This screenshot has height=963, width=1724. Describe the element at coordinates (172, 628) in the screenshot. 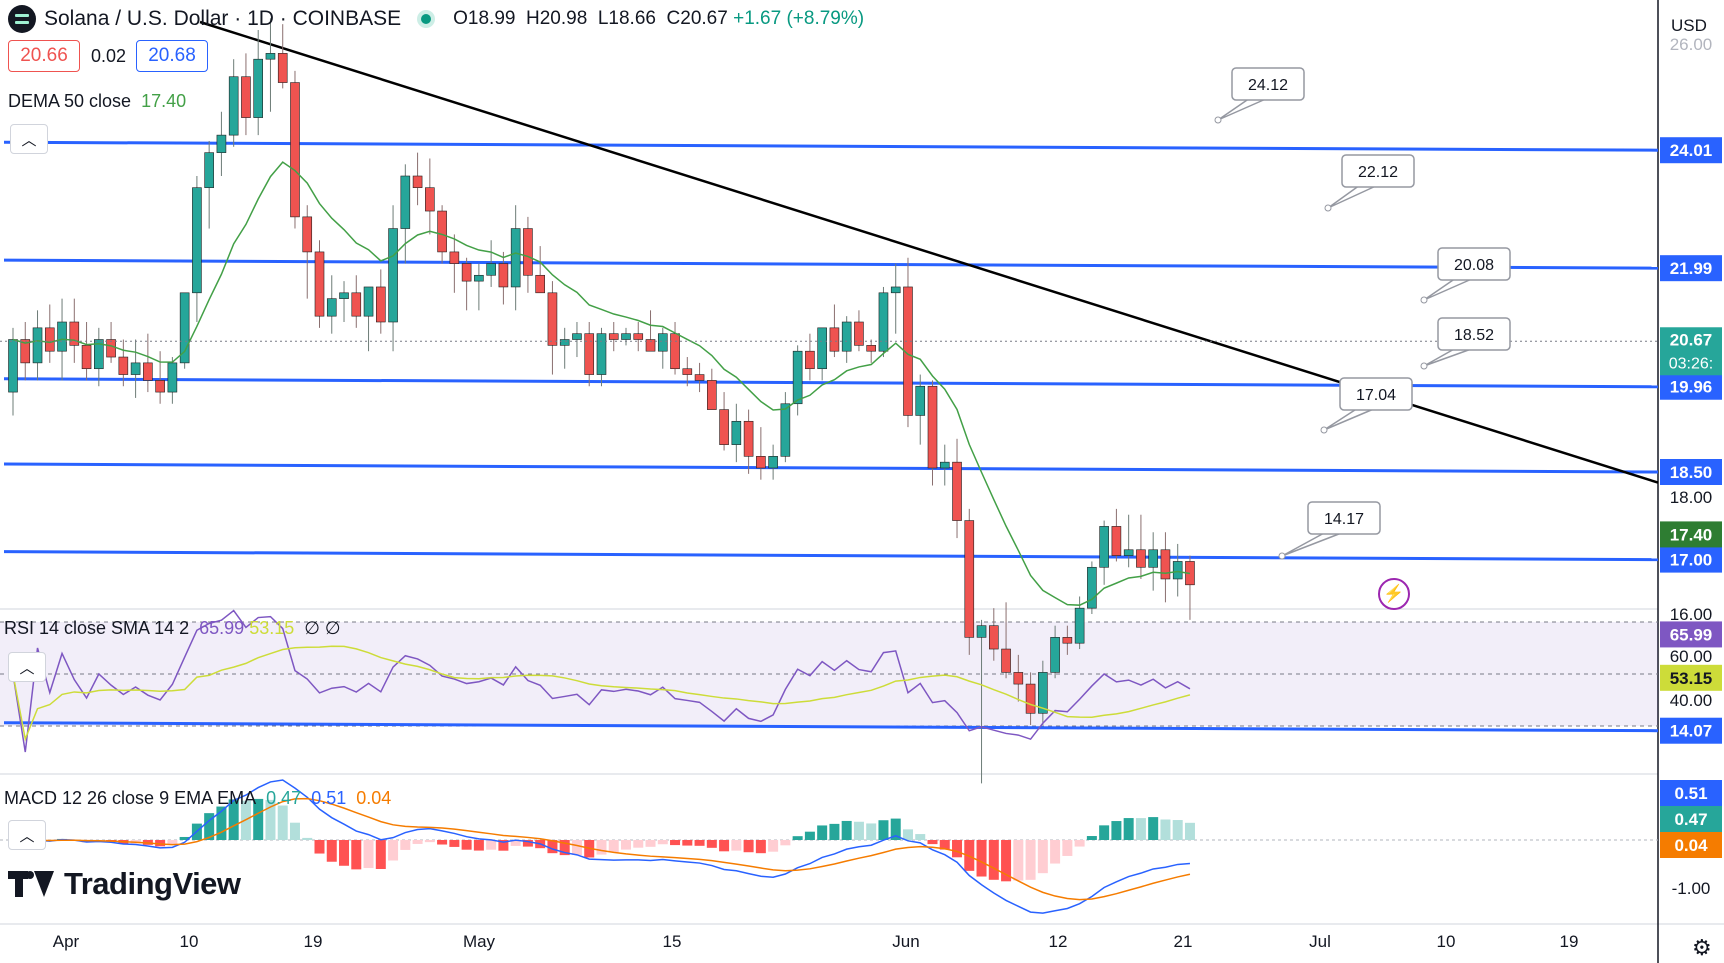

I see `rsi-legend: RSI 14 close SMA 14 2 65.99 53.15 ∅ ∅` at that location.